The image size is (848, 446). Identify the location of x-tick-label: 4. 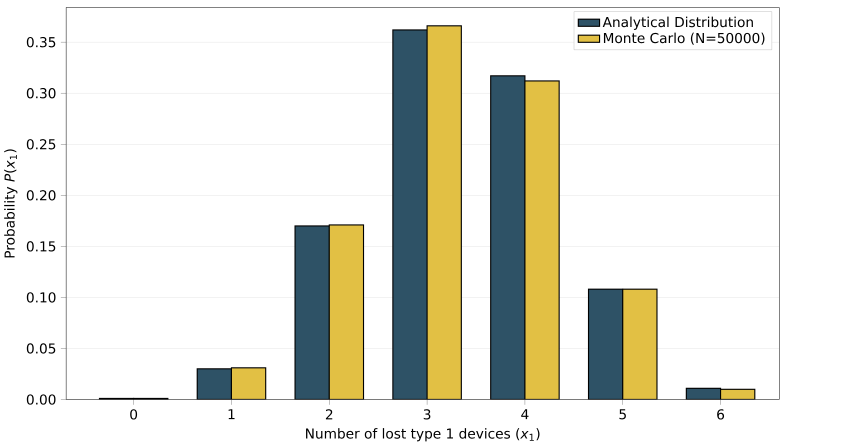
(525, 414).